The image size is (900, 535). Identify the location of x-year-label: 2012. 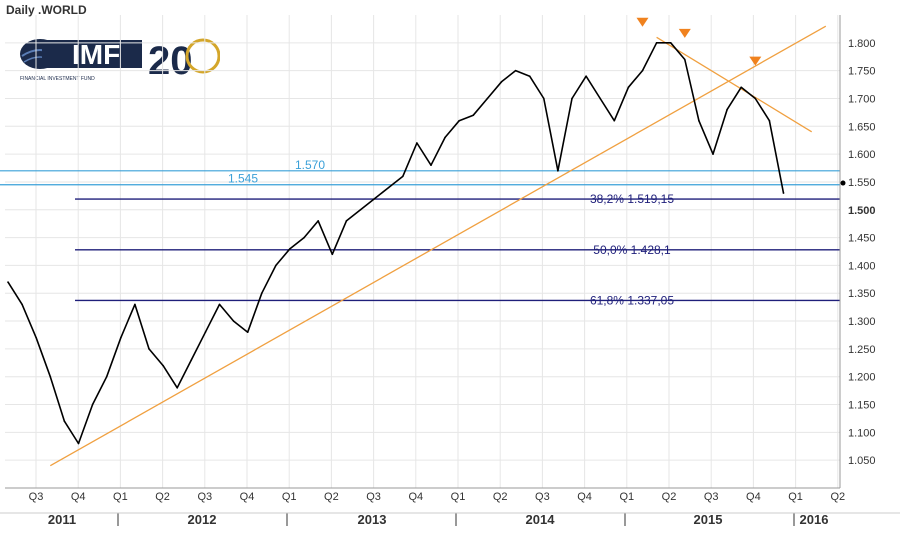
(202, 519).